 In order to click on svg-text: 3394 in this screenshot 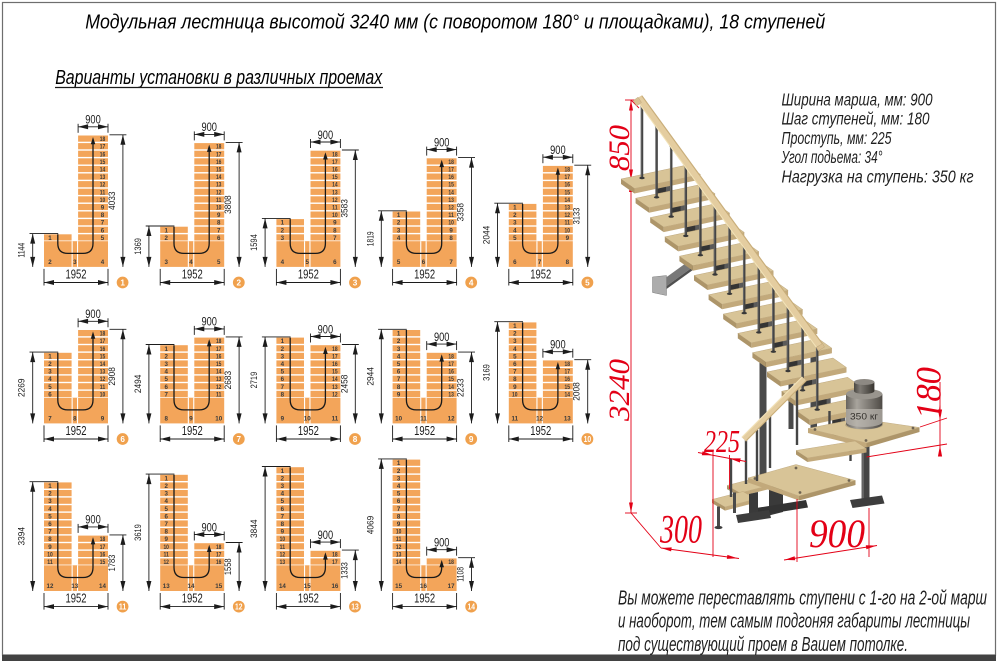, I will do `click(22, 536)`.